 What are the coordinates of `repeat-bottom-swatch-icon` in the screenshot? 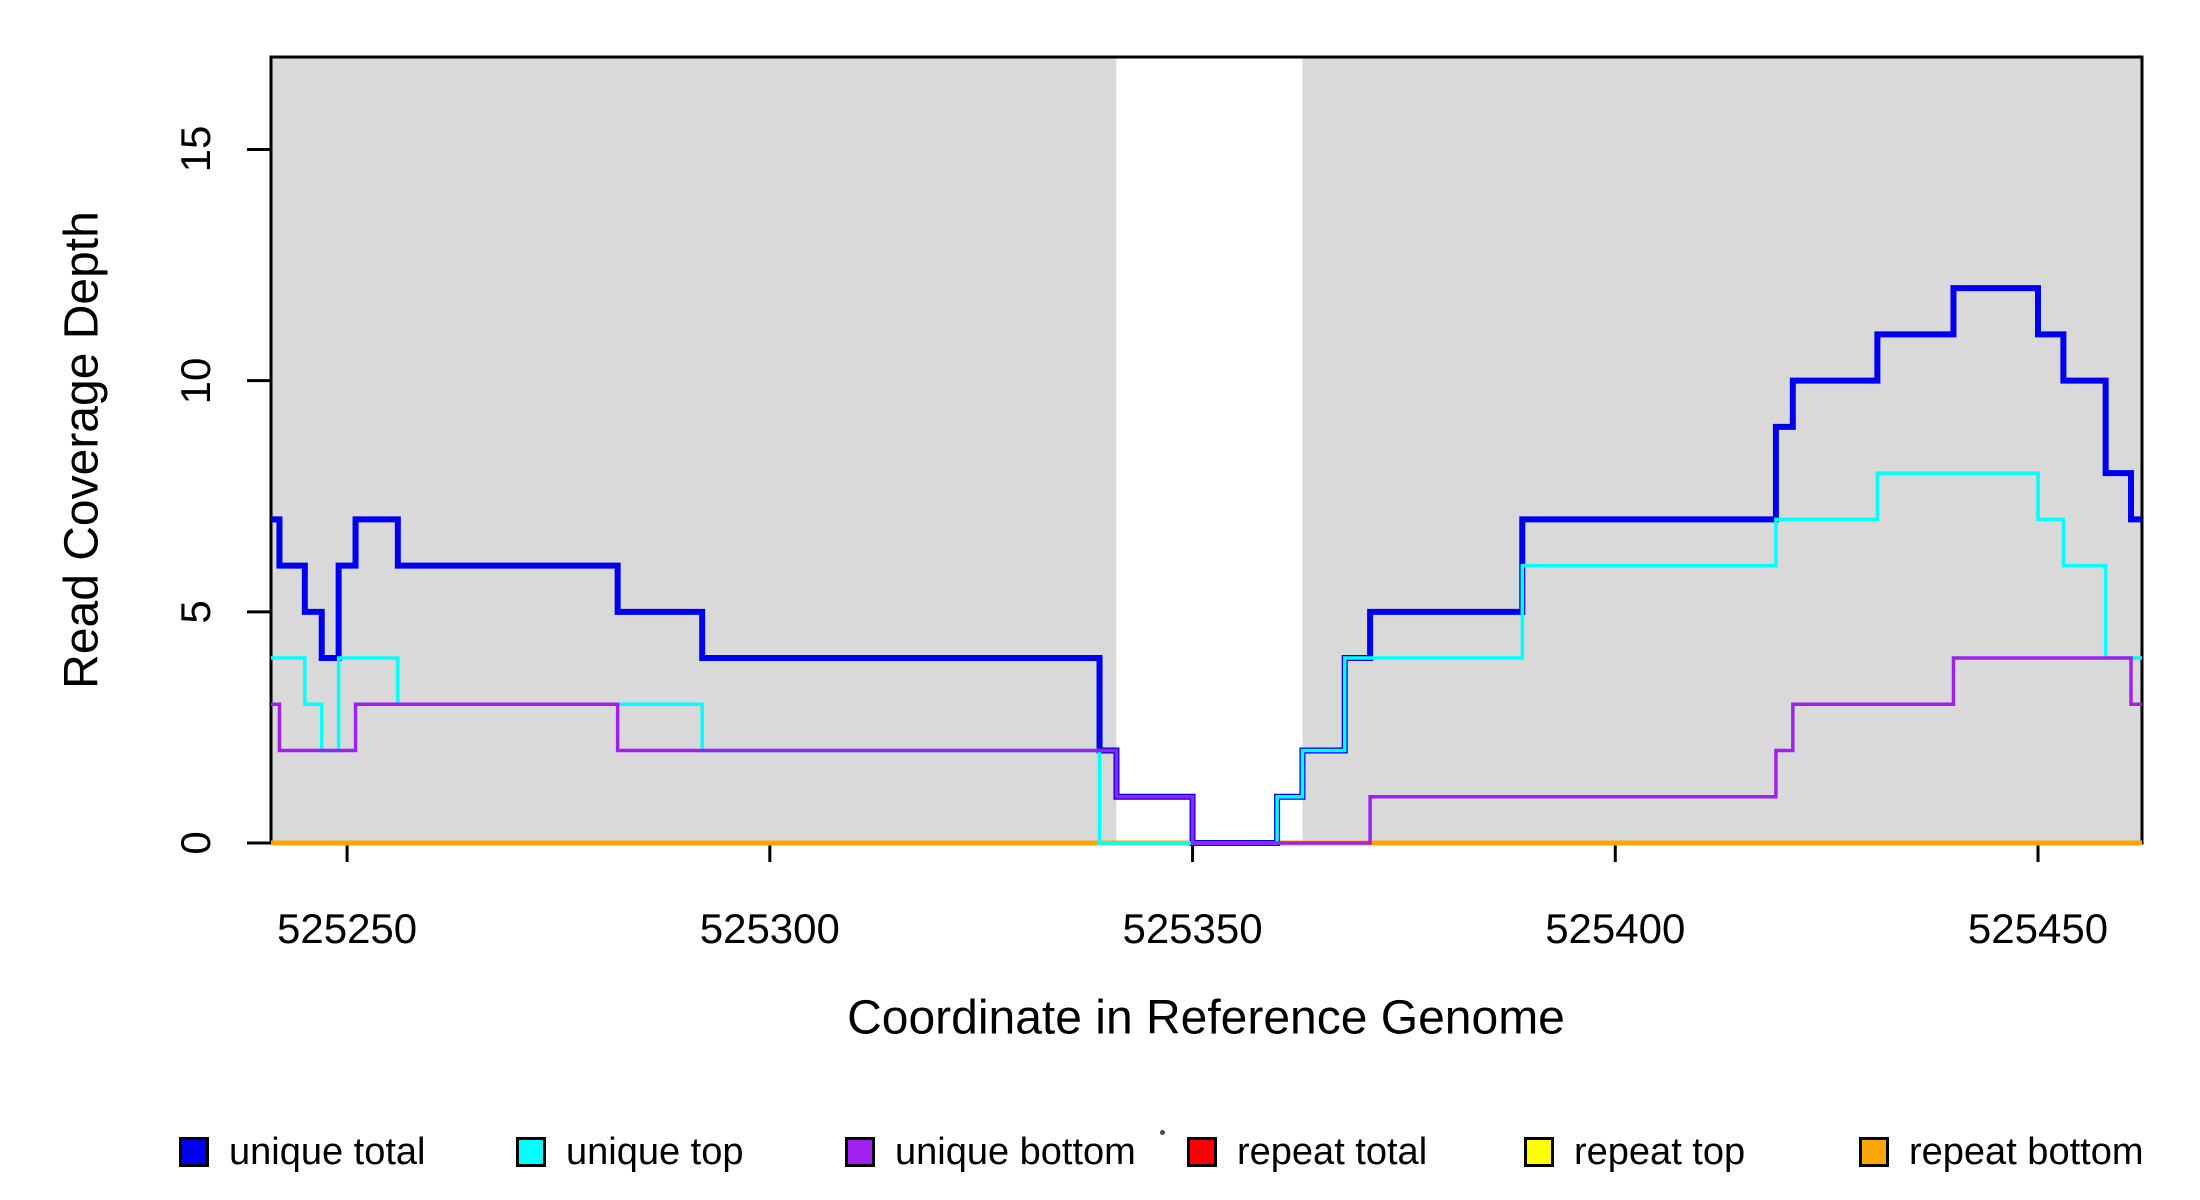 It's located at (1874, 1152).